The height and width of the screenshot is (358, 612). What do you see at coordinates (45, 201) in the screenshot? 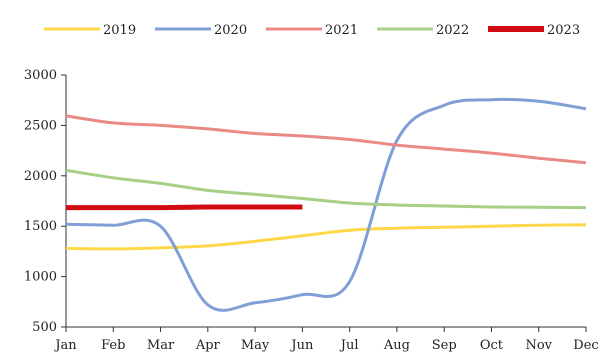
I see `y-axis: 500 1000 1500 2000 2500 3000` at bounding box center [45, 201].